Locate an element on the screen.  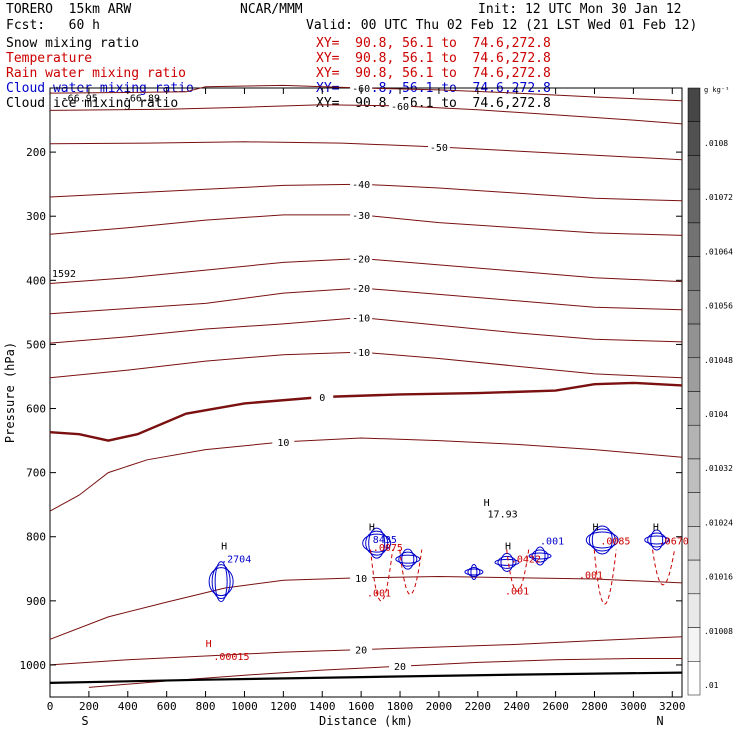
xy-temperature: XY= 90.8, 56.1 to 74.6,272.8 is located at coordinates (433, 43).